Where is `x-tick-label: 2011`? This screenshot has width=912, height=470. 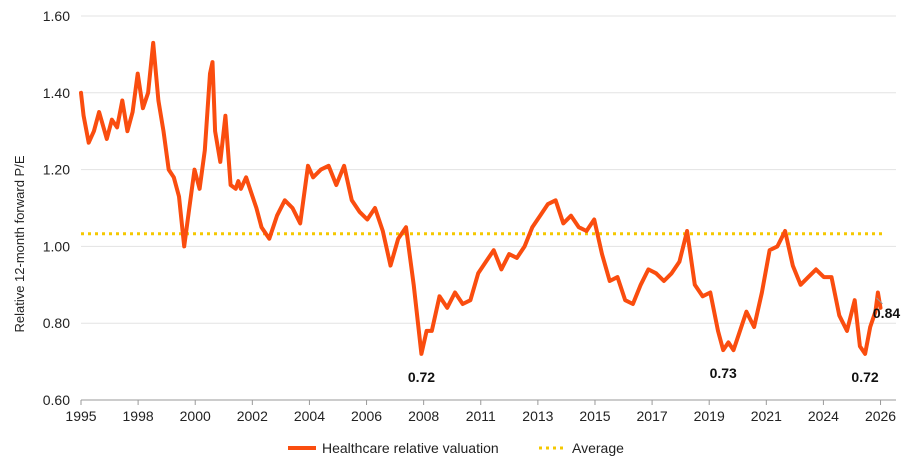 x-tick-label: 2011 is located at coordinates (481, 416).